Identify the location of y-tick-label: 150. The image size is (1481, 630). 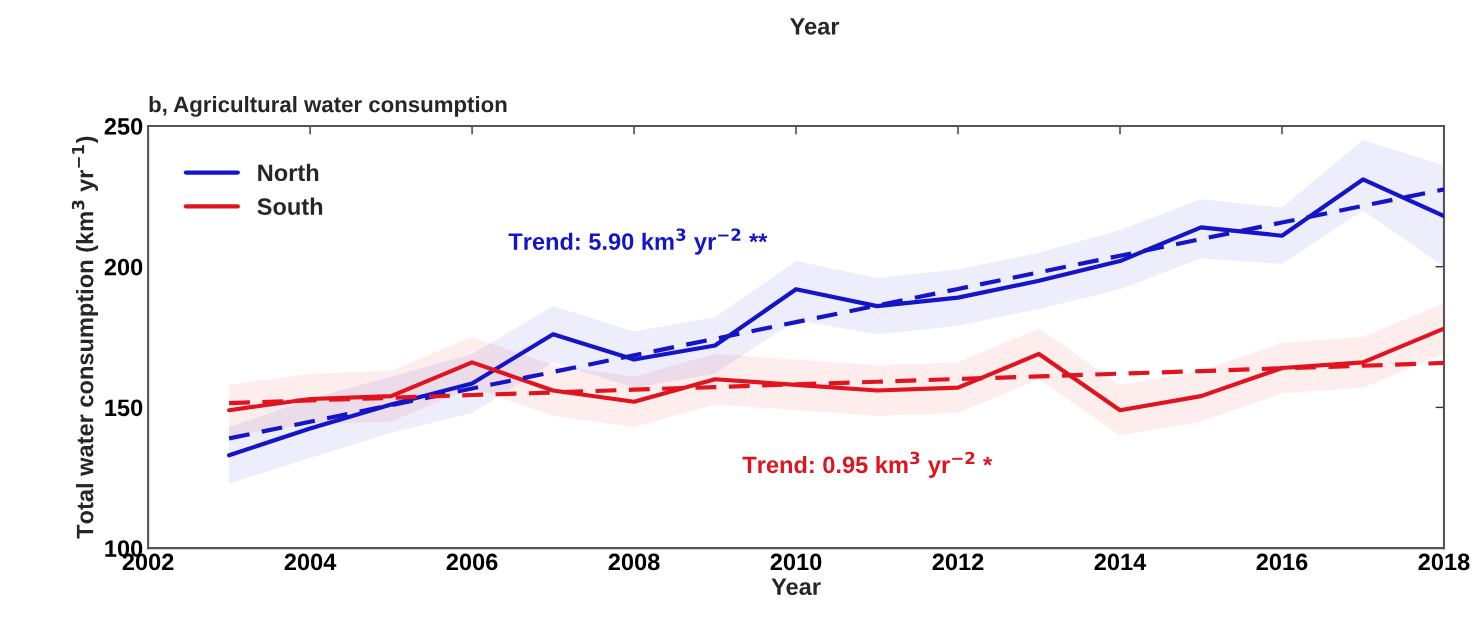
(124, 408).